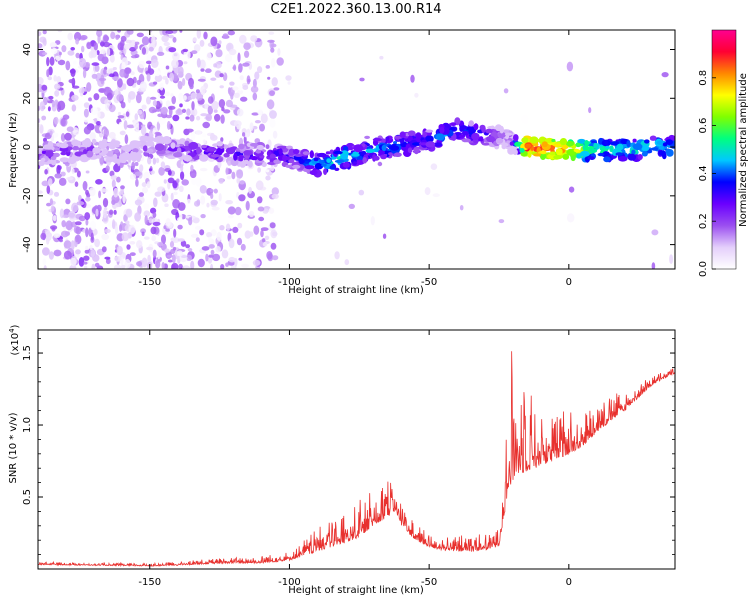 Image resolution: width=750 pixels, height=600 pixels. I want to click on snr-y-multiplier-exp: 4, so click(12, 330).